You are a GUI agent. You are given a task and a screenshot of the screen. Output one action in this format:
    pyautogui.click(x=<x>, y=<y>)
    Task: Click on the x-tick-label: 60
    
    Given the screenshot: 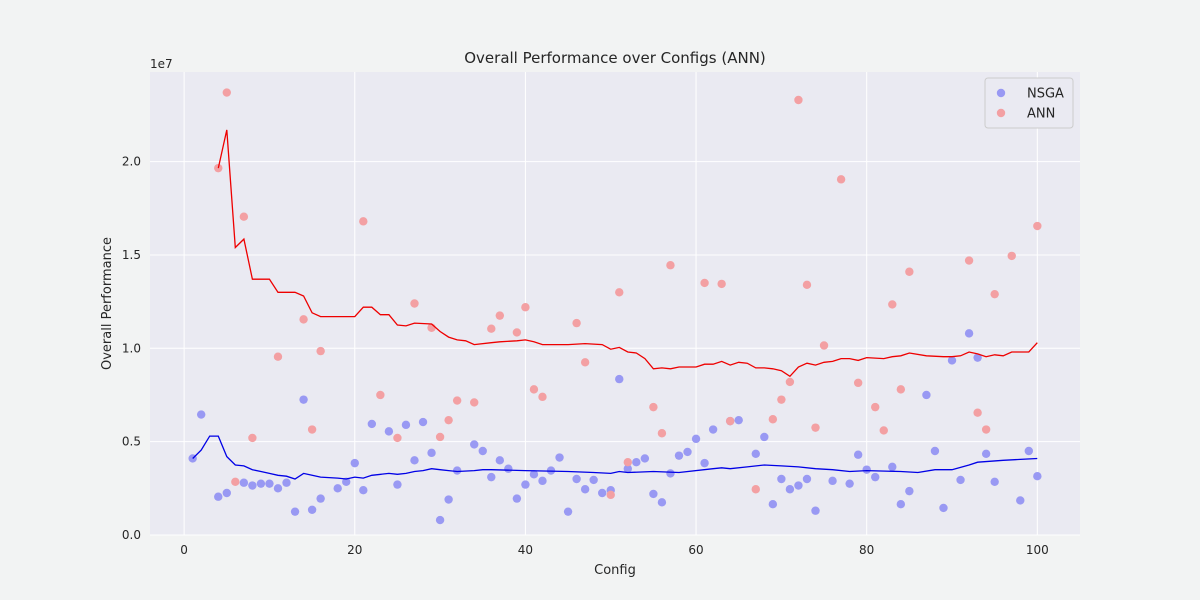 What is the action you would take?
    pyautogui.click(x=695, y=550)
    